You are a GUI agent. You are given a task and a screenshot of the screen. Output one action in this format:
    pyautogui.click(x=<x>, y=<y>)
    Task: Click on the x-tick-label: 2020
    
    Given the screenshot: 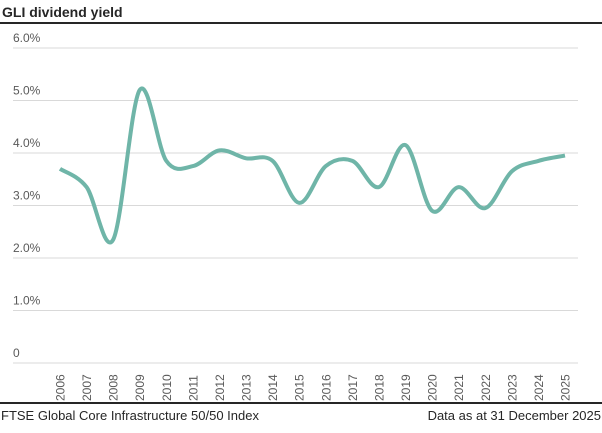 What is the action you would take?
    pyautogui.click(x=433, y=387)
    